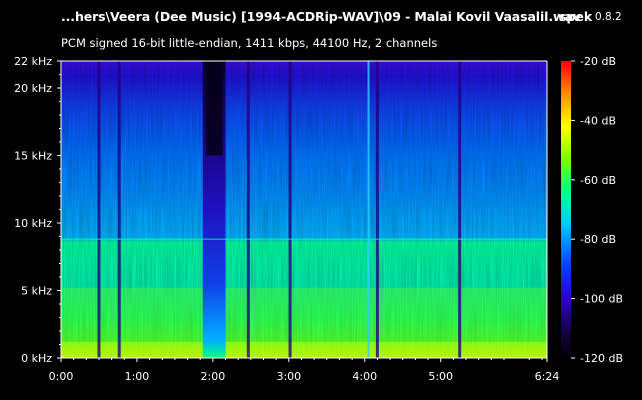 This screenshot has width=642, height=400. What do you see at coordinates (33, 156) in the screenshot?
I see `y-tick-label: 15 kHz` at bounding box center [33, 156].